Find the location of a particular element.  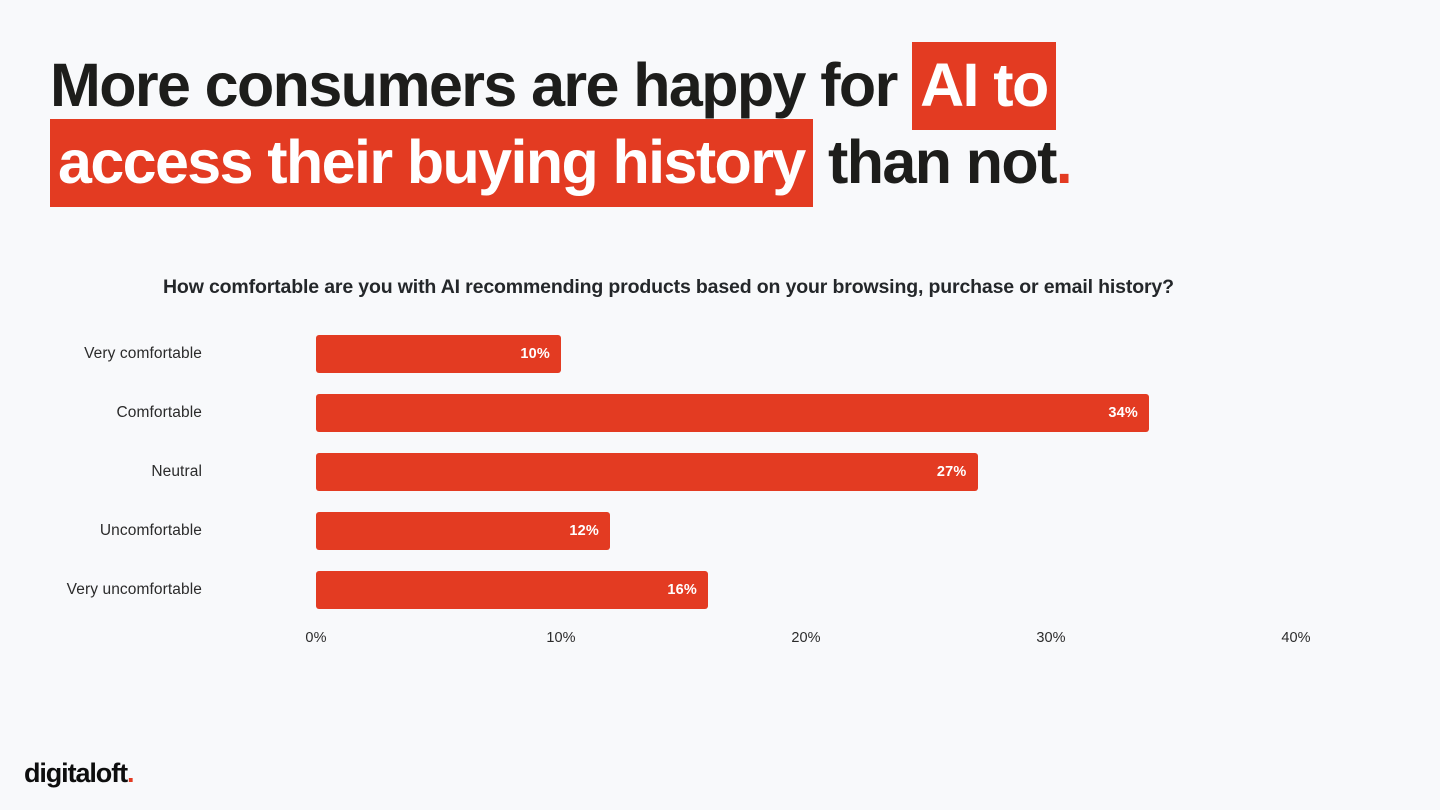

bar-fill: 27% is located at coordinates (647, 472).